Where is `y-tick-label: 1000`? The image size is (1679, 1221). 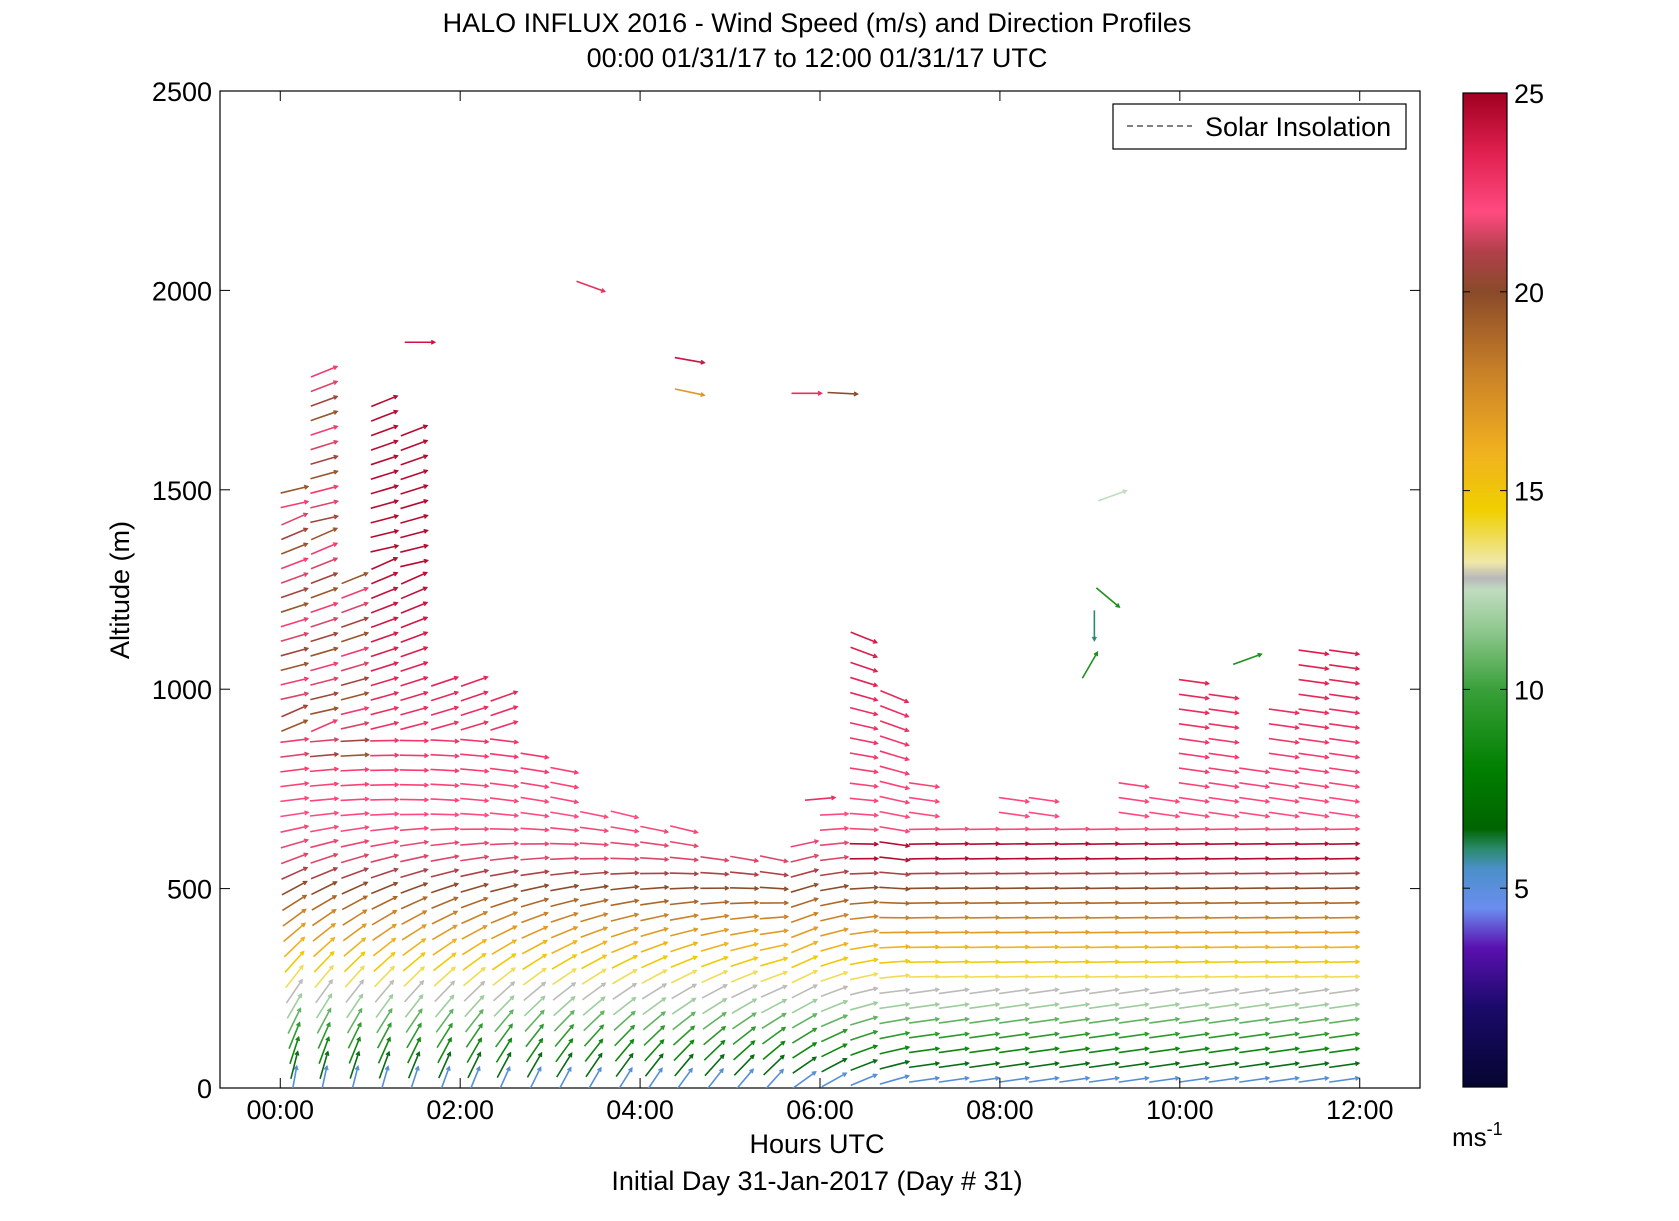
y-tick-label: 1000 is located at coordinates (182, 690).